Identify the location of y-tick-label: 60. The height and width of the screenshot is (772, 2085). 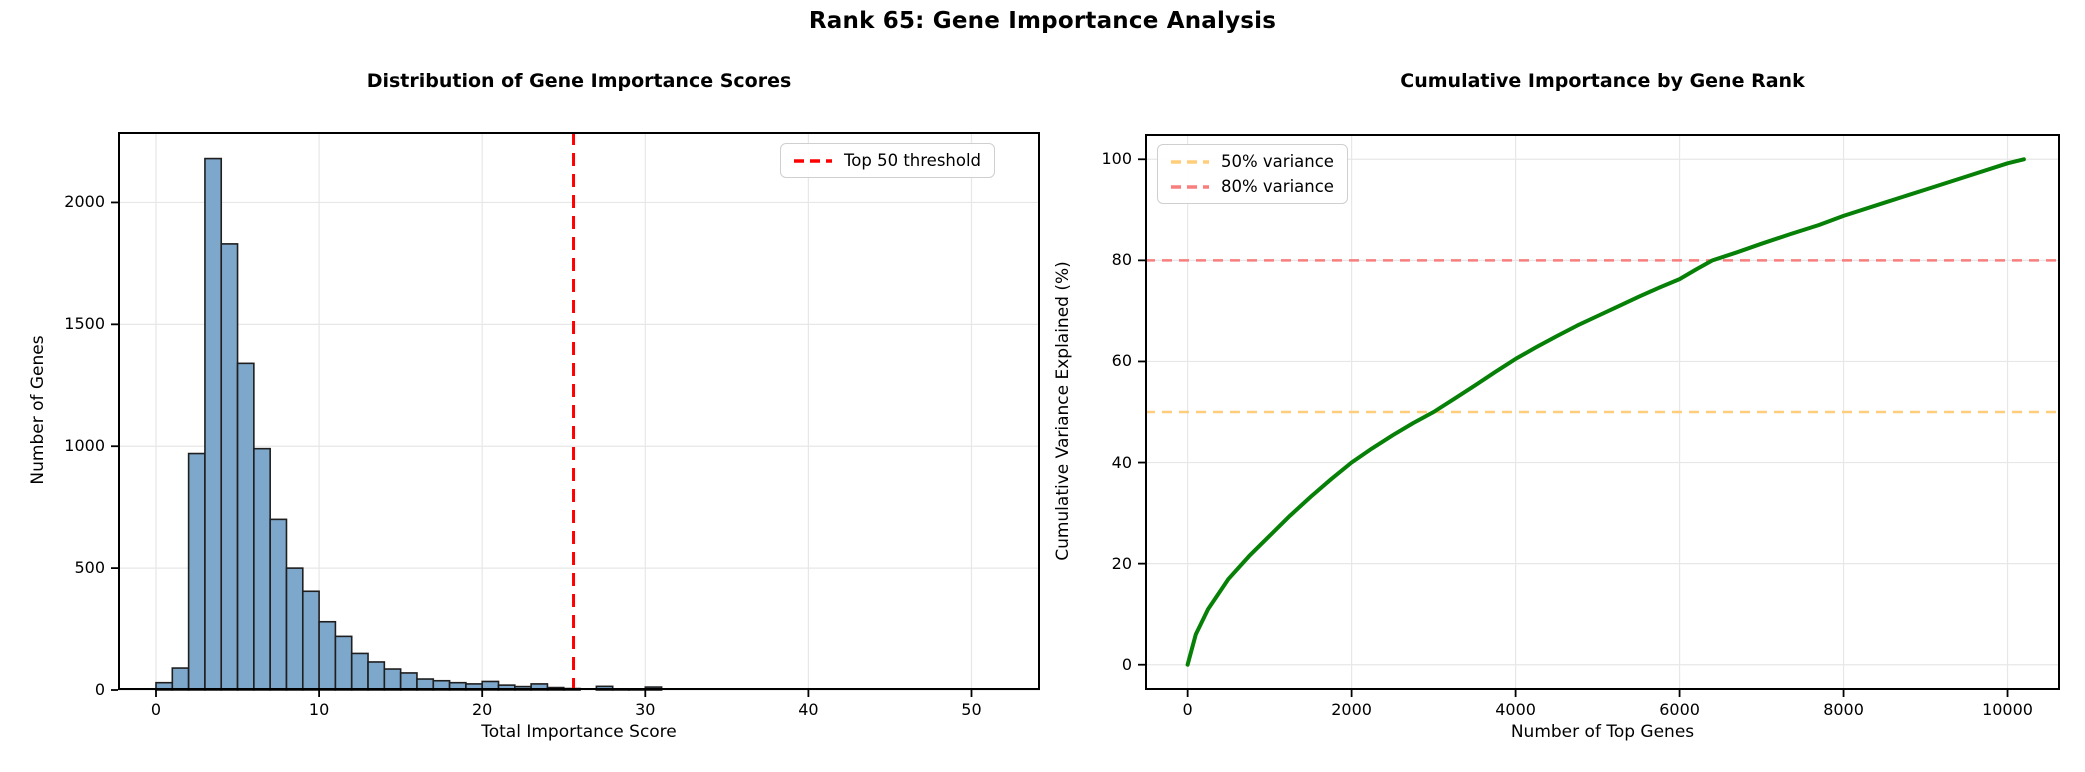
(1121, 361).